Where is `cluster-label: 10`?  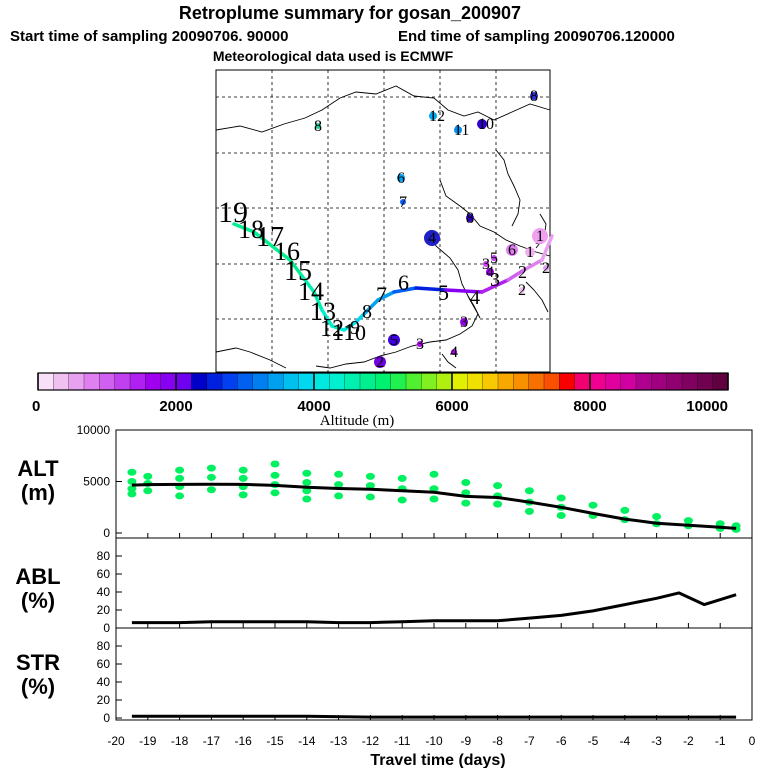
cluster-label: 10 is located at coordinates (486, 124).